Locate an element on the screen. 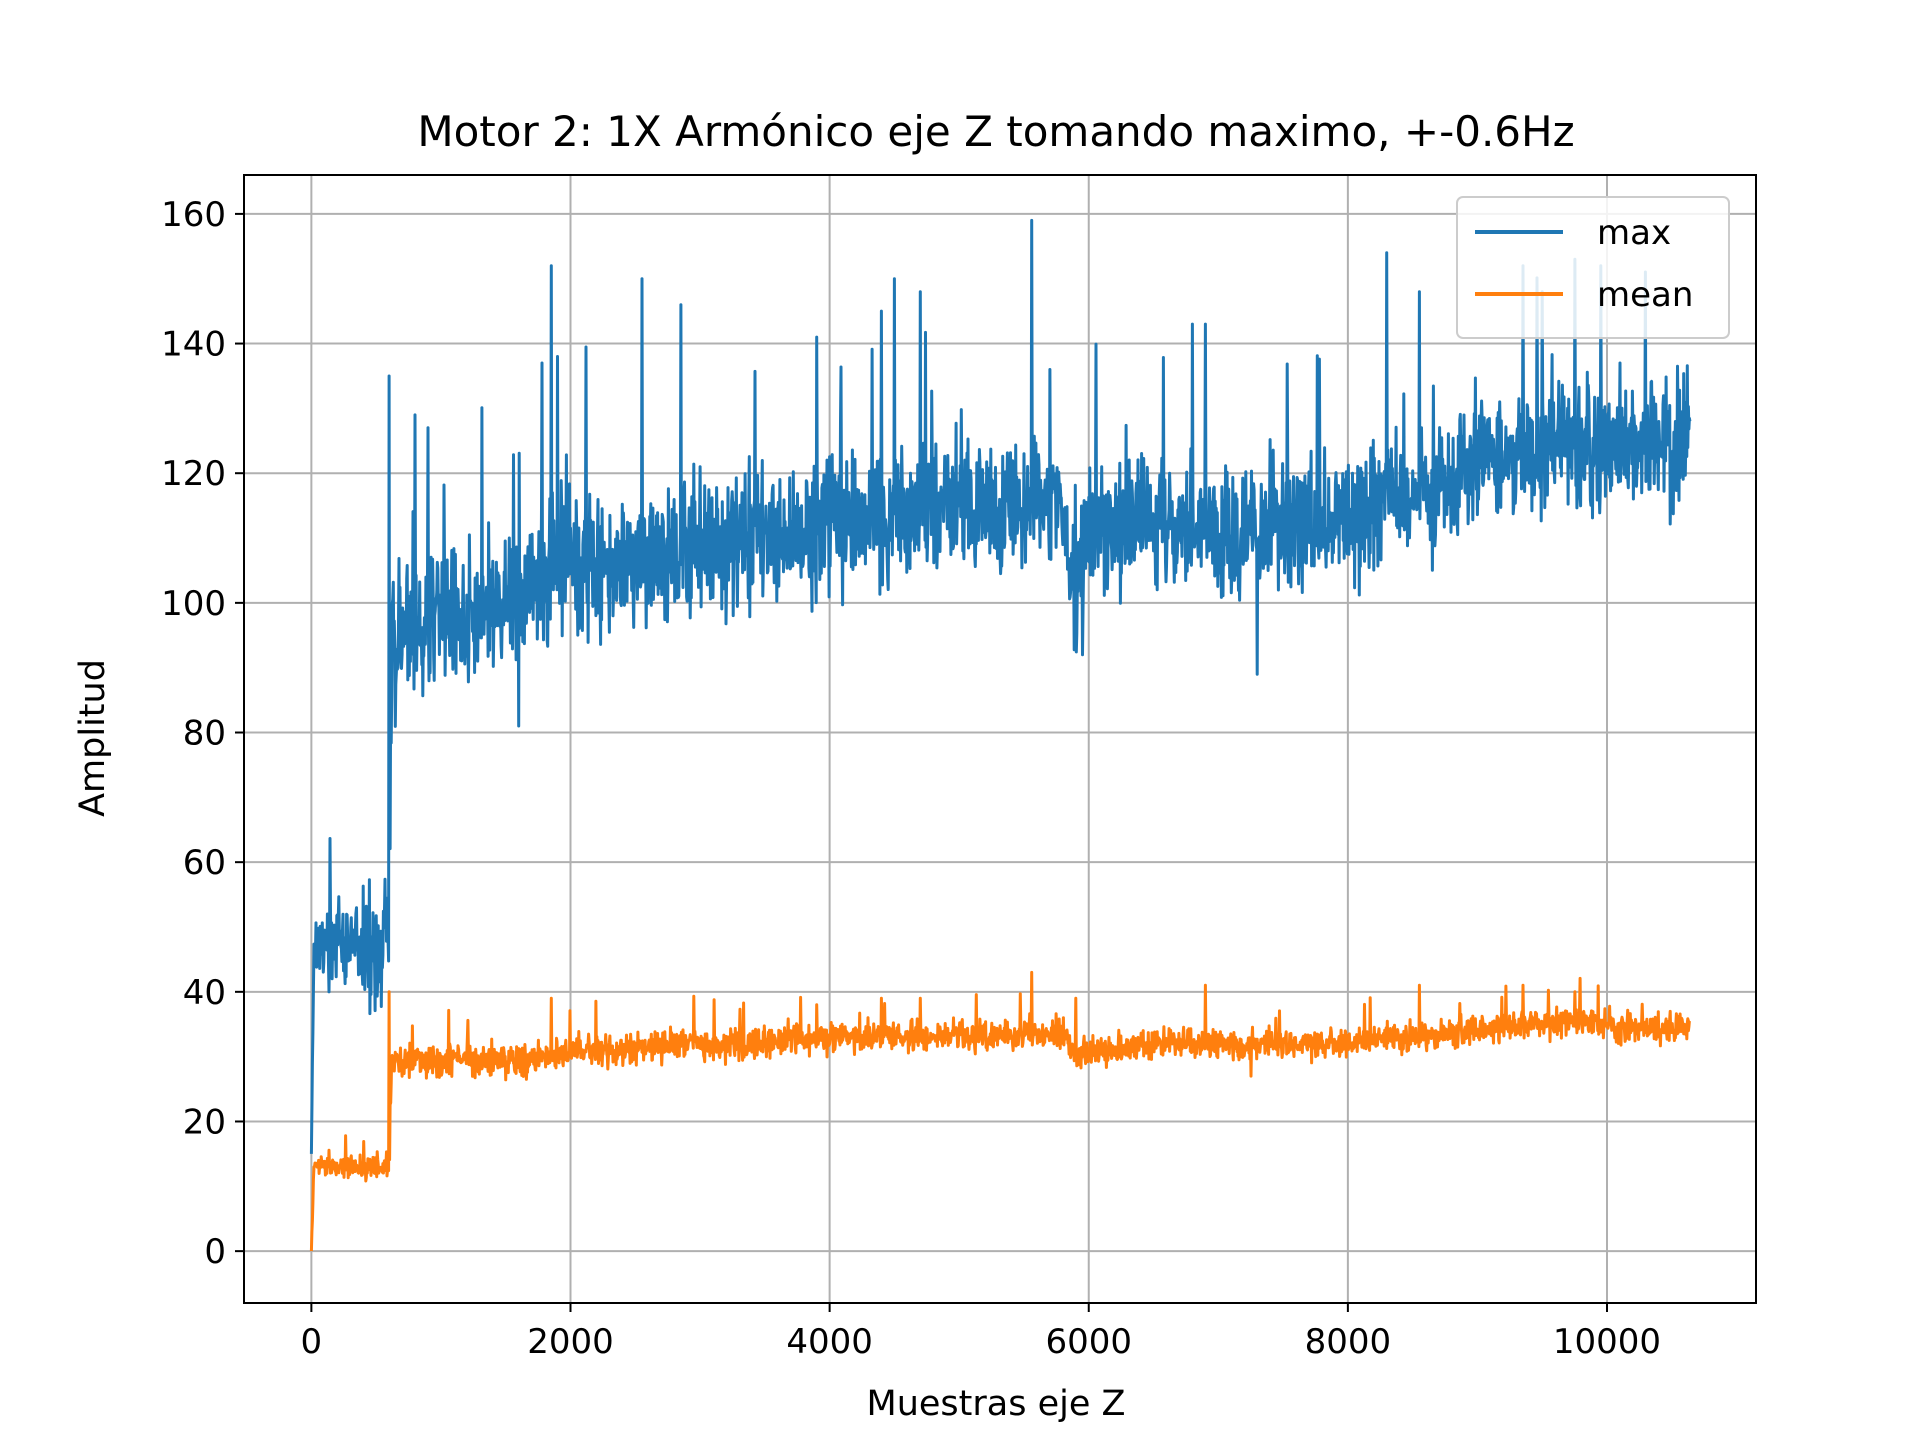 This screenshot has width=1920, height=1440. legend: max mean is located at coordinates (1593, 267).